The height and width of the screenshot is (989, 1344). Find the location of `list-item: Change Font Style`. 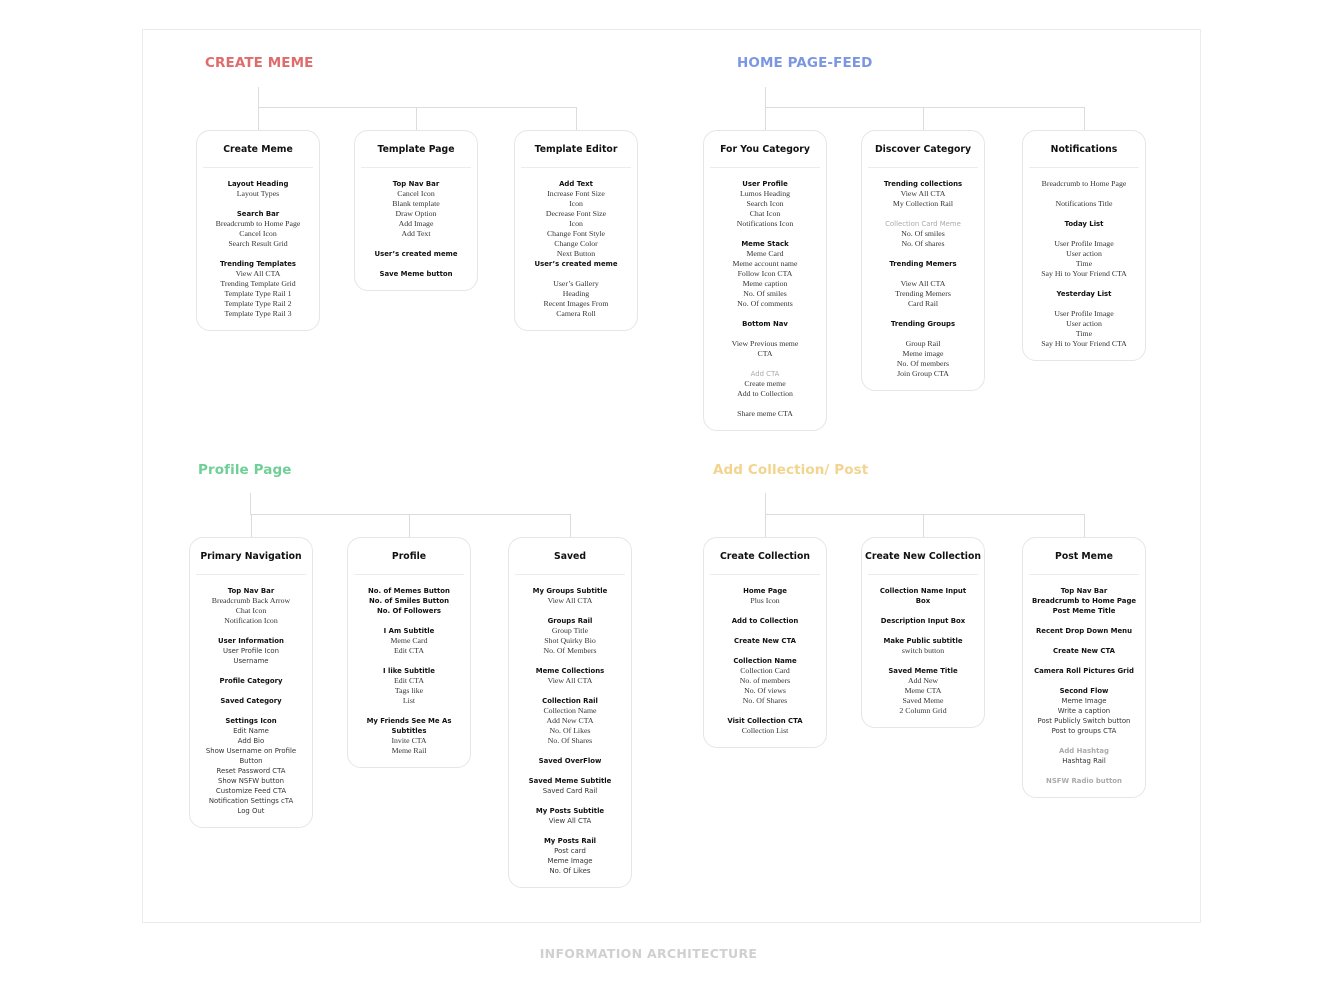

list-item: Change Font Style is located at coordinates (576, 233).